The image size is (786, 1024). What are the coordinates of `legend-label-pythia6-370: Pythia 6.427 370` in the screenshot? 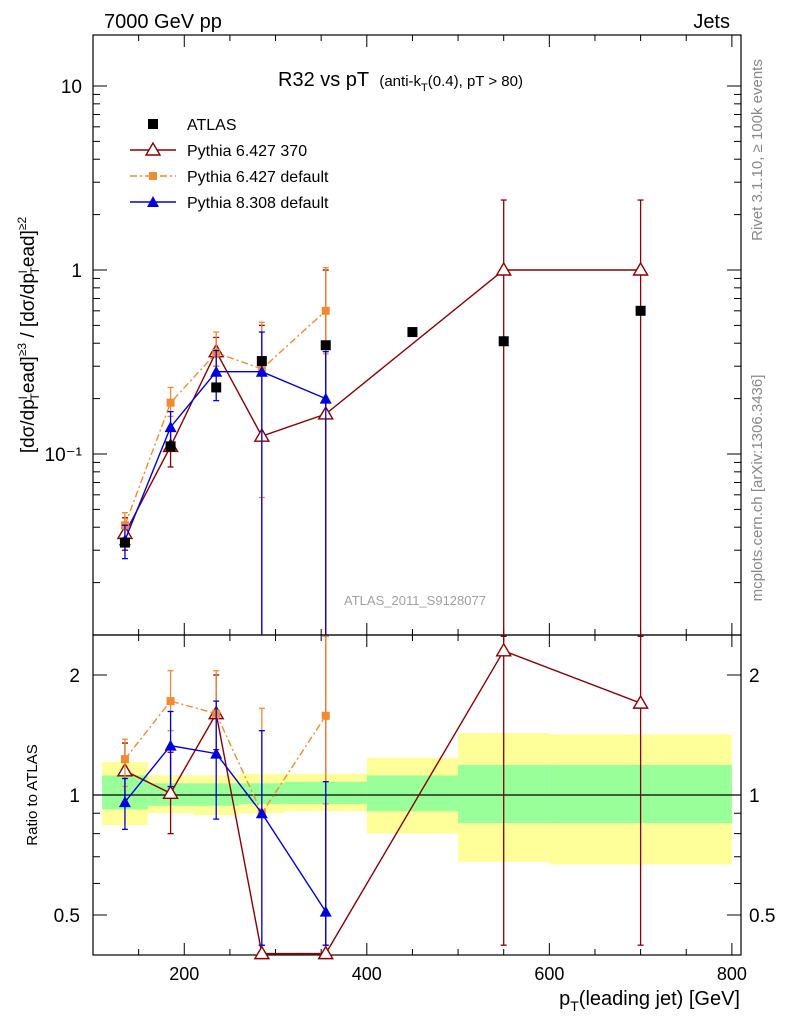 It's located at (247, 151).